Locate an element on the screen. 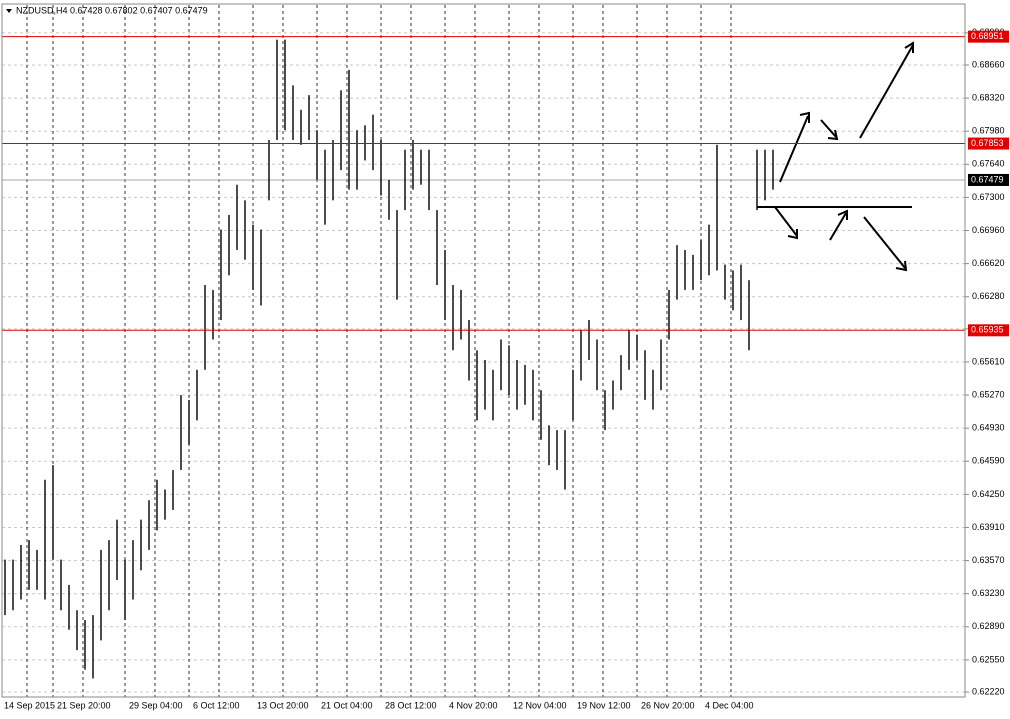 This screenshot has height=719, width=1010. y-tick-label: 0.63910 is located at coordinates (988, 527).